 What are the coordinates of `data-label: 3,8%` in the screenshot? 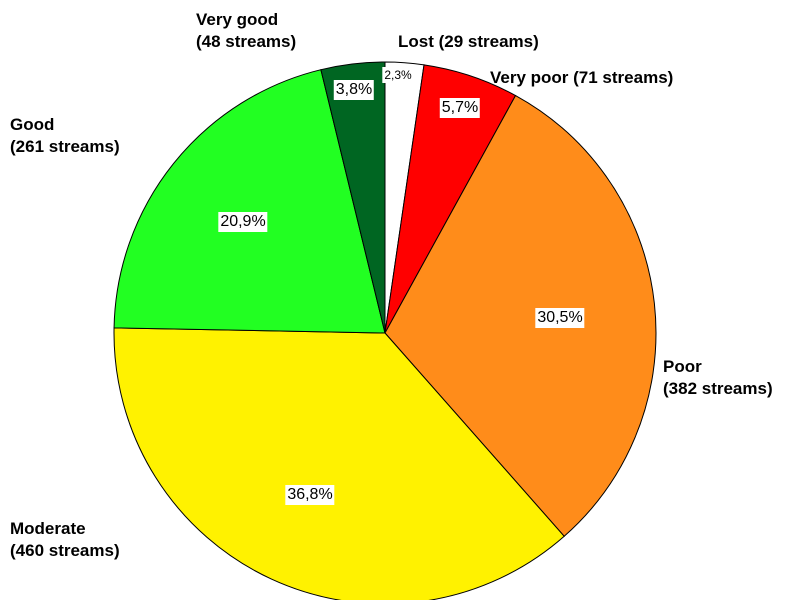 It's located at (354, 90).